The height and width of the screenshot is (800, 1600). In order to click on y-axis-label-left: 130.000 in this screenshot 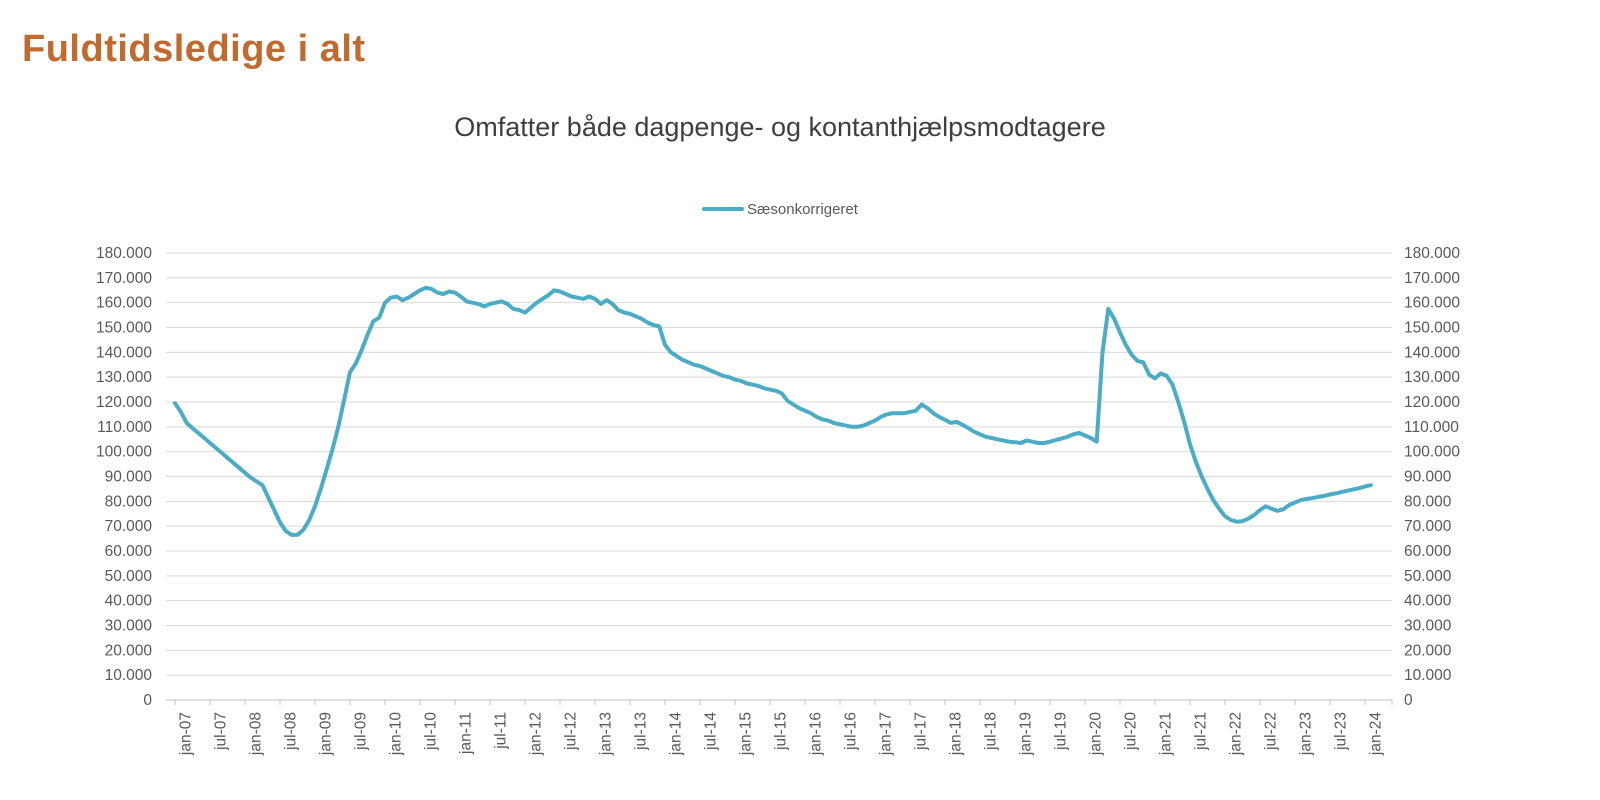, I will do `click(124, 377)`.